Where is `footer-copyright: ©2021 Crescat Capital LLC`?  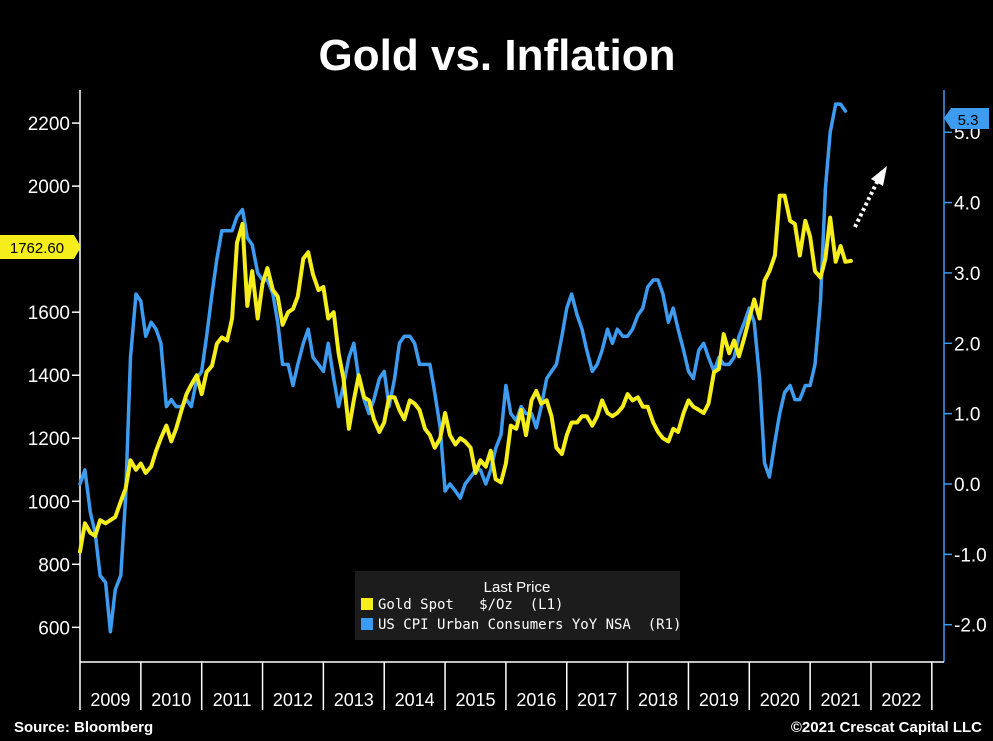
footer-copyright: ©2021 Crescat Capital LLC is located at coordinates (886, 727).